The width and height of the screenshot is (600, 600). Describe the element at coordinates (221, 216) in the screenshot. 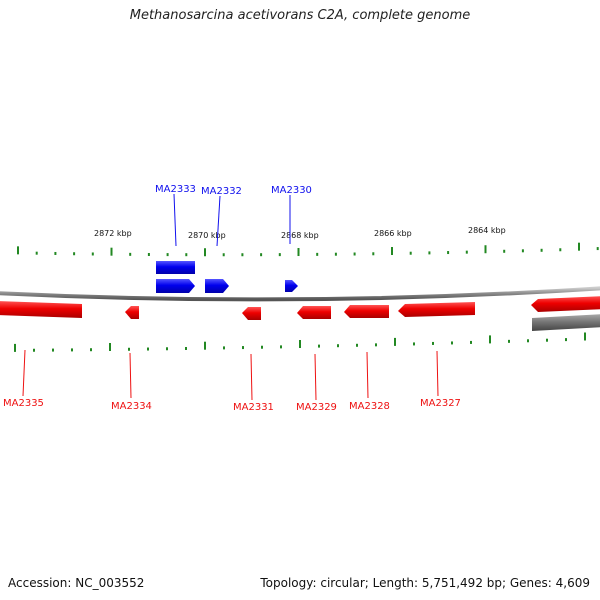

I see `label-group-MA2332: MA2332` at that location.